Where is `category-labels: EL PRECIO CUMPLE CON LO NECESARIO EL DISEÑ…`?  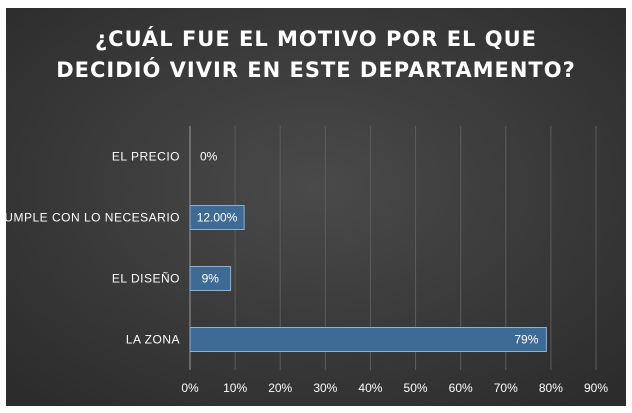
category-labels: EL PRECIO CUMPLE CON LO NECESARIO EL DISEÑ… is located at coordinates (90, 248).